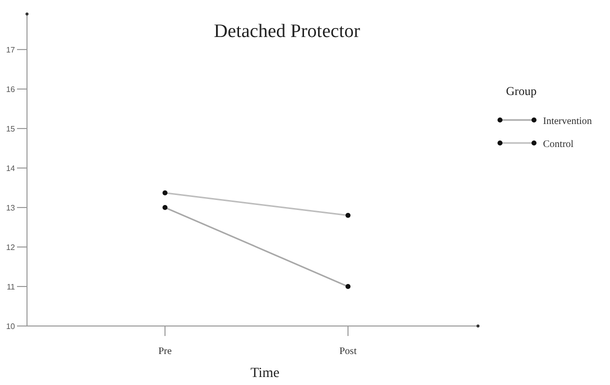 This screenshot has width=610, height=385. What do you see at coordinates (265, 373) in the screenshot?
I see `x-axis-title: Time` at bounding box center [265, 373].